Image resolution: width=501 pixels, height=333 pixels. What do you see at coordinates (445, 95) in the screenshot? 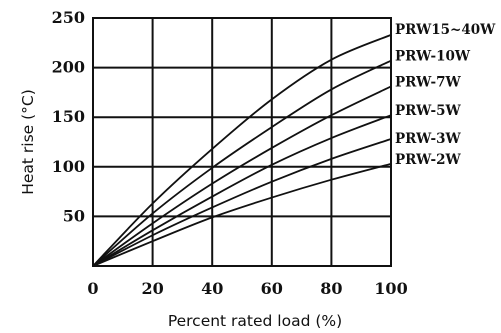
I see `series-labels: PRW15~40W PRW-10W PRW-7W PRW-5W PRW-3W PRW-2W` at bounding box center [445, 95].